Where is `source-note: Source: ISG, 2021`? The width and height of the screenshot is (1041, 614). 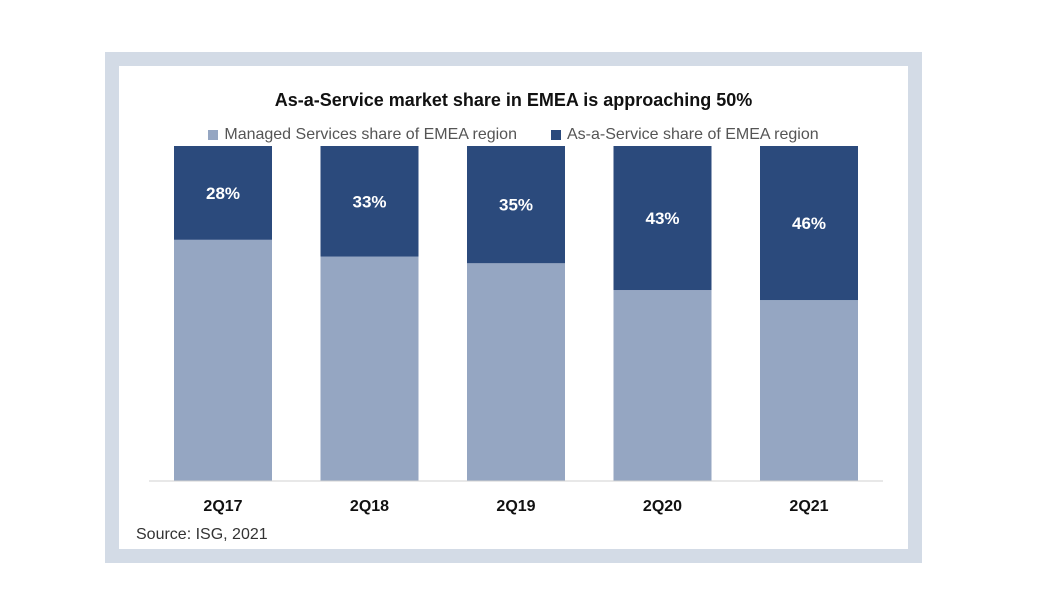 source-note: Source: ISG, 2021 is located at coordinates (202, 534).